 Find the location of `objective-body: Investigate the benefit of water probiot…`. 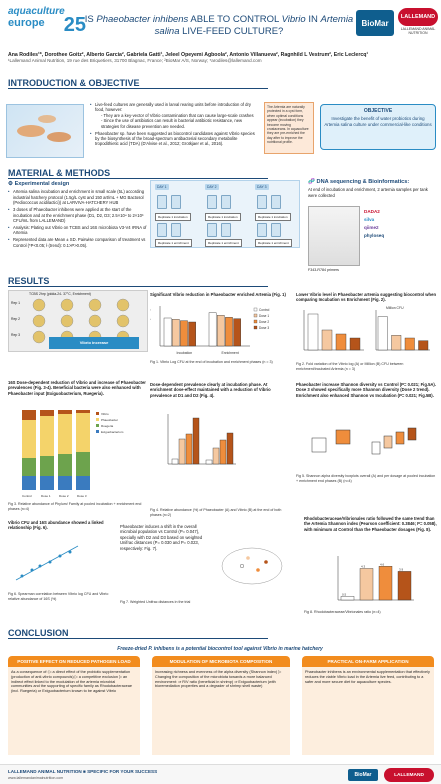

objective-body: Investigate the benefit of water probiot… is located at coordinates (378, 121).